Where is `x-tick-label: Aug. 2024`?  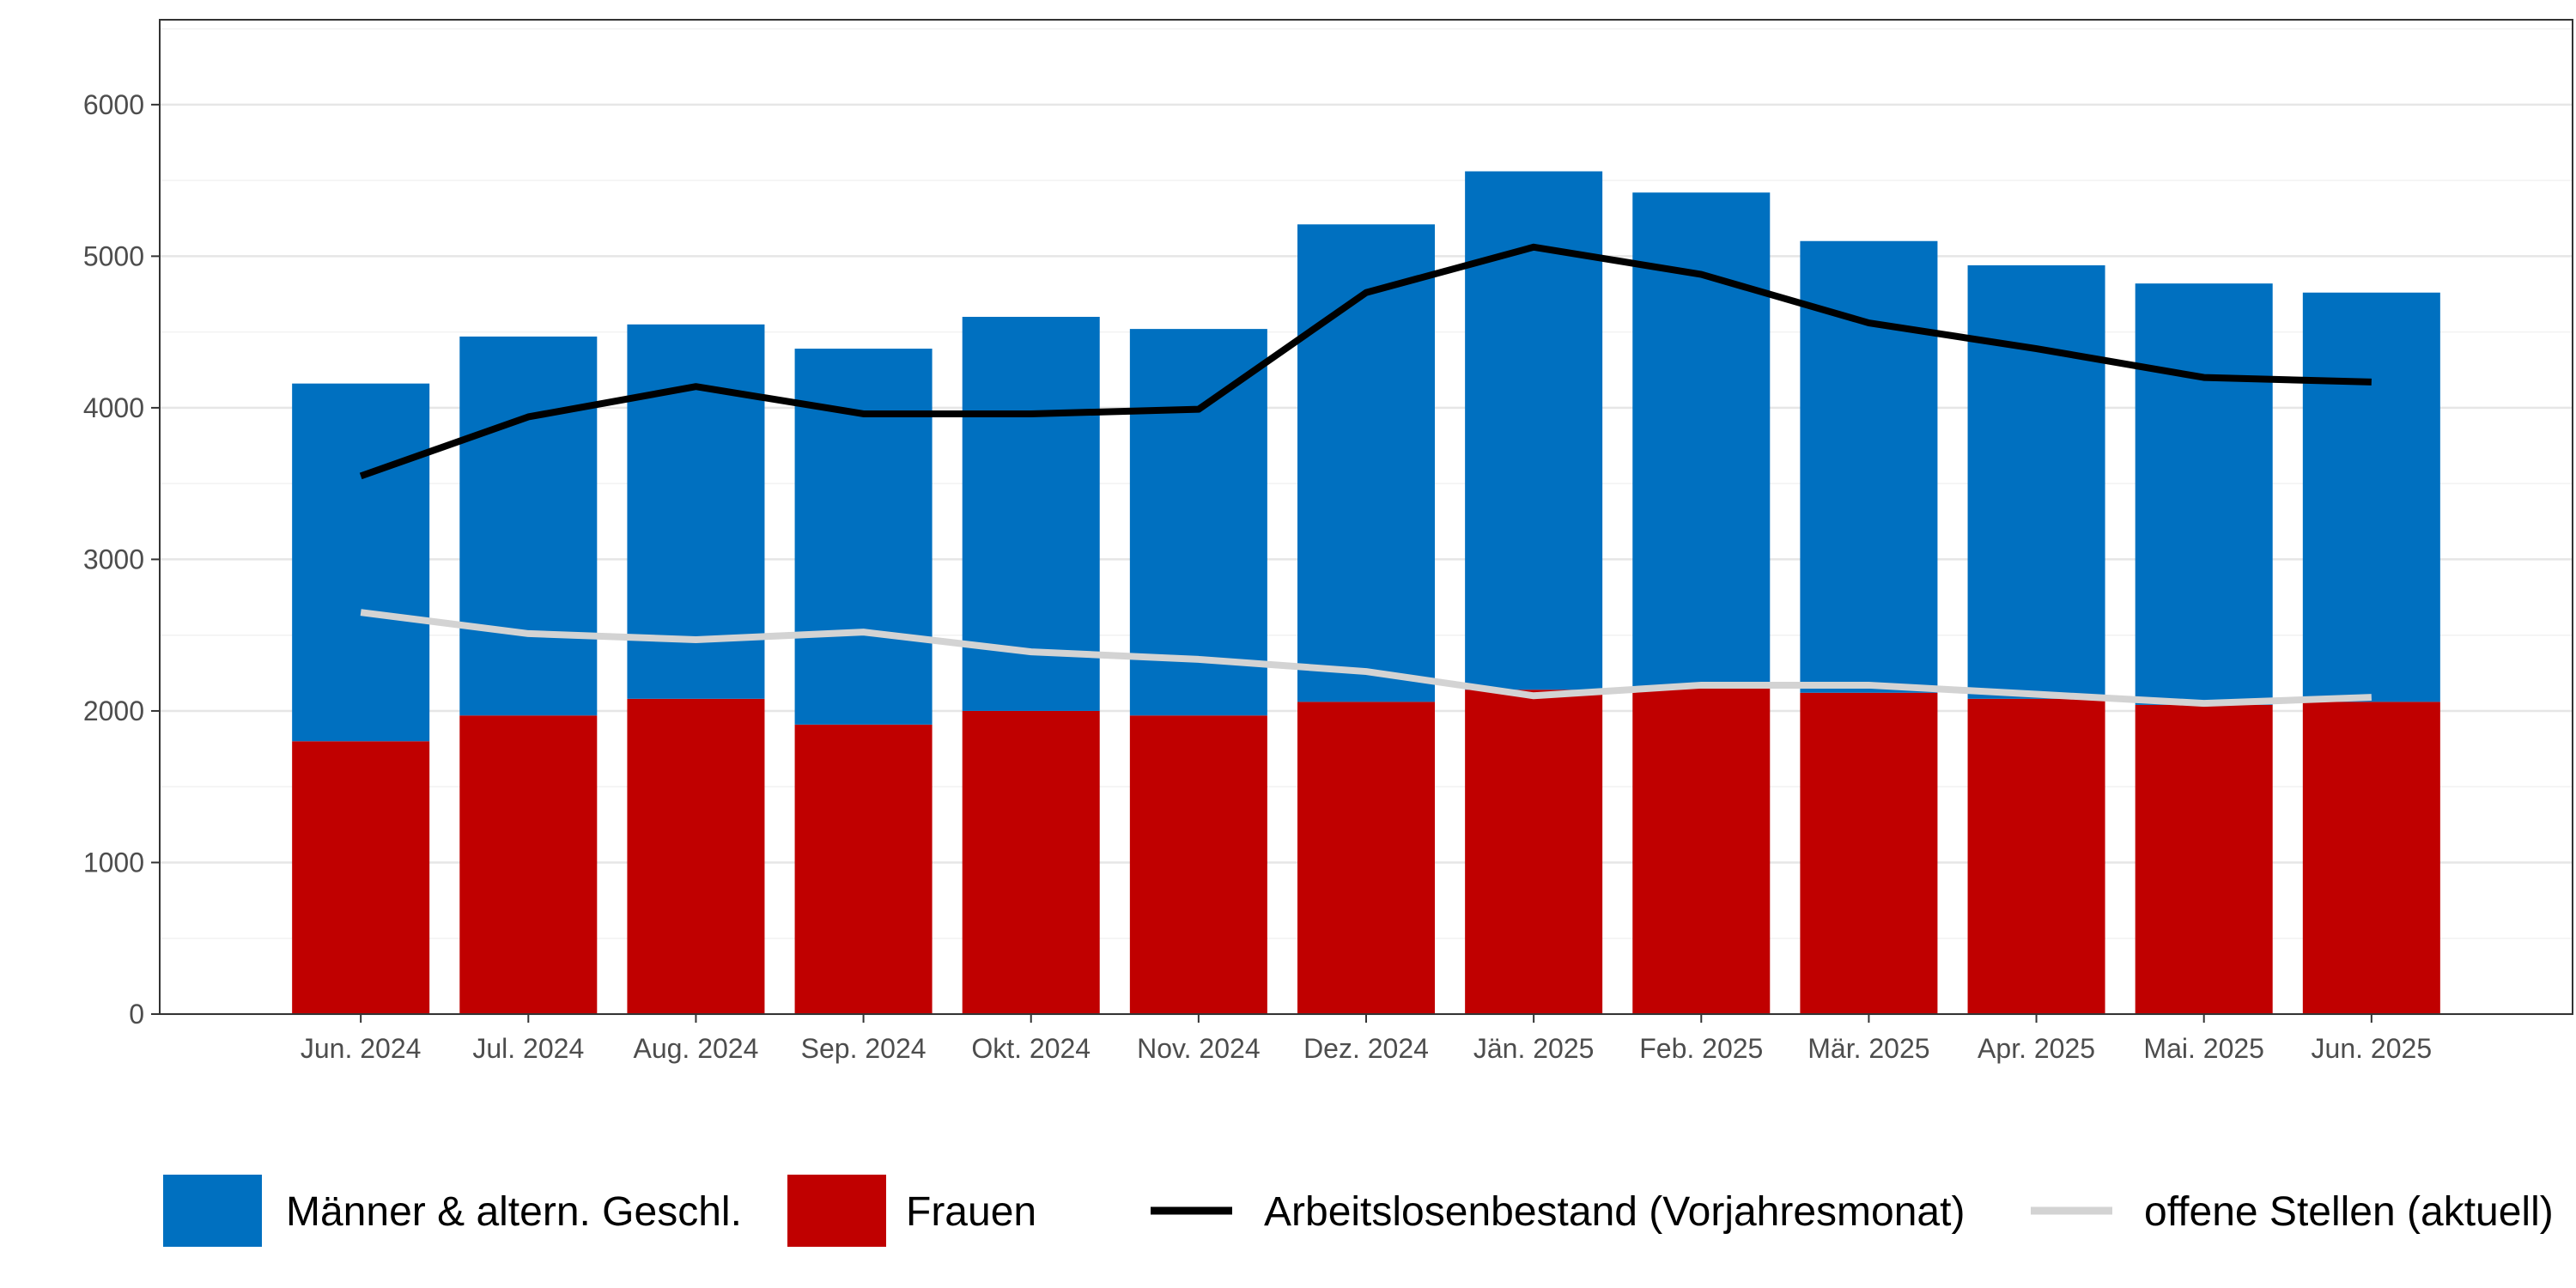
x-tick-label: Aug. 2024 is located at coordinates (695, 1049).